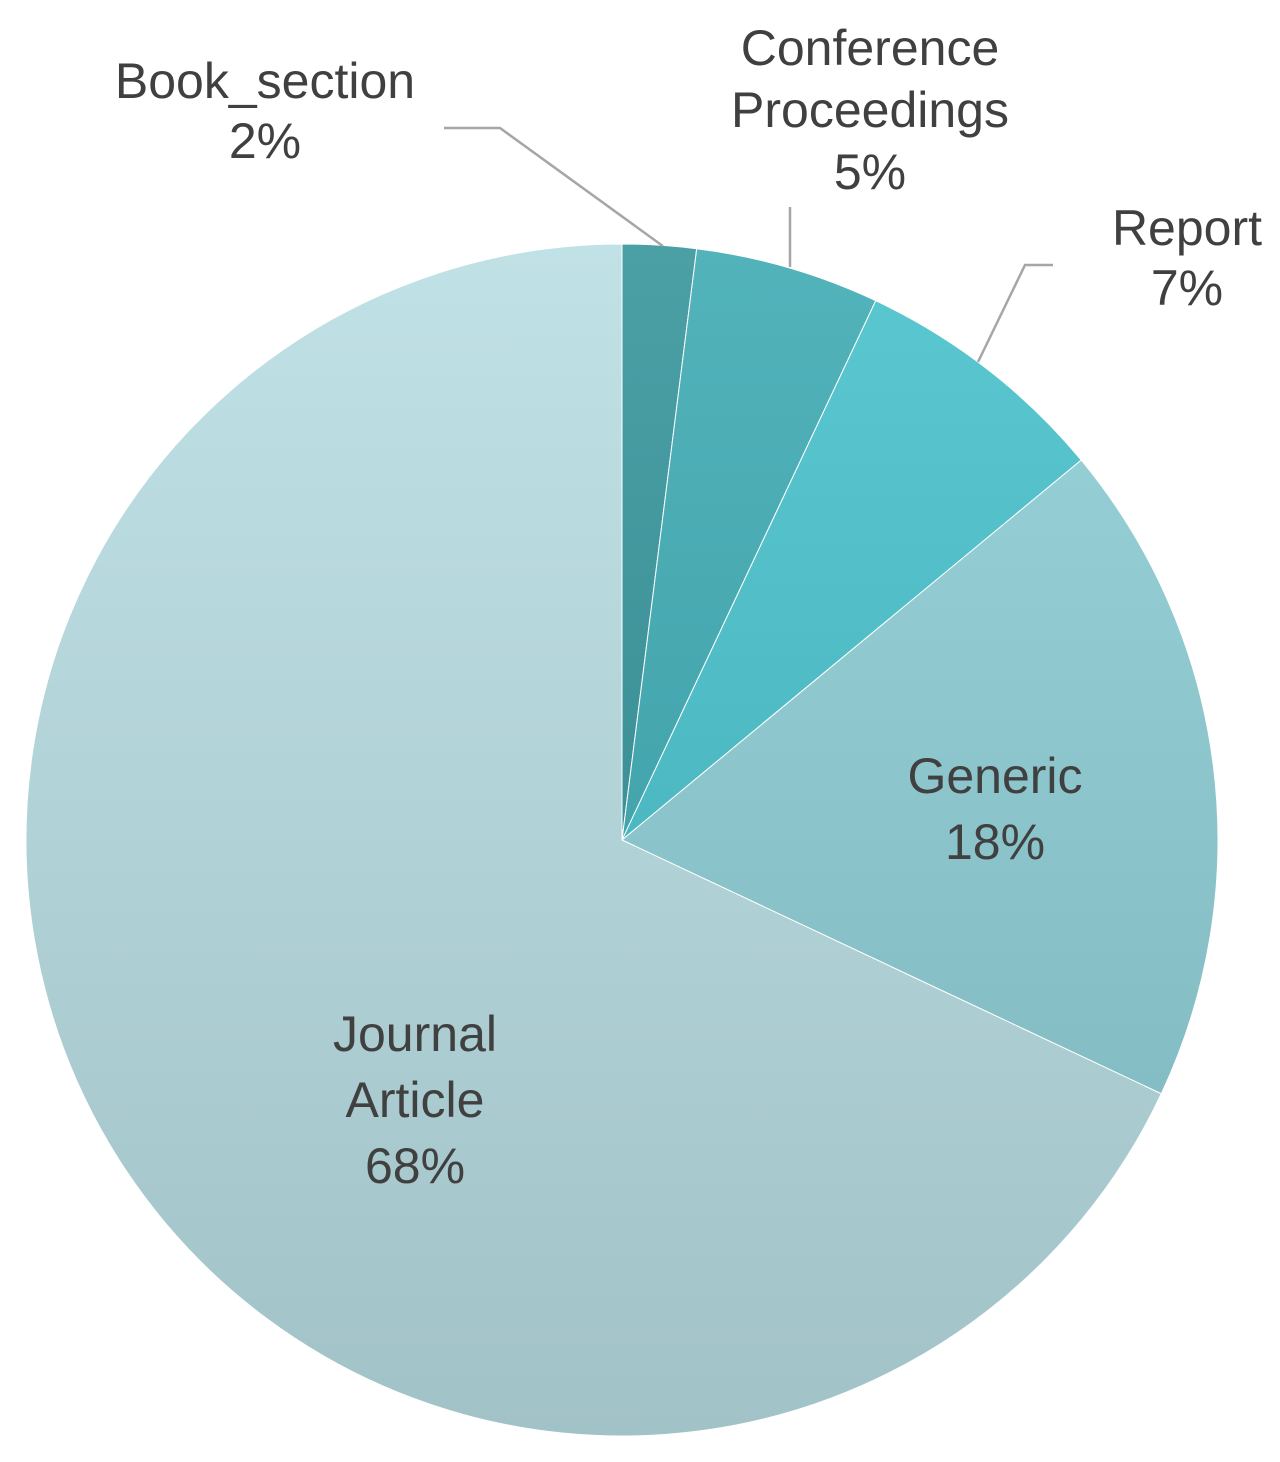 This screenshot has height=1462, width=1280. What do you see at coordinates (1187, 288) in the screenshot?
I see `label-line-report-1: 7%` at bounding box center [1187, 288].